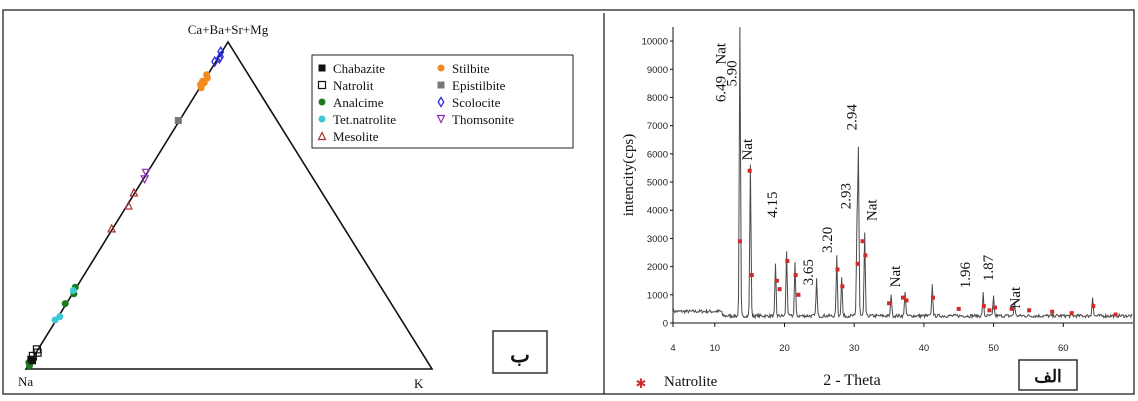 This screenshot has width=1138, height=401. Describe the element at coordinates (852, 117) in the screenshot. I see `peak-annotation: 2.94` at that location.